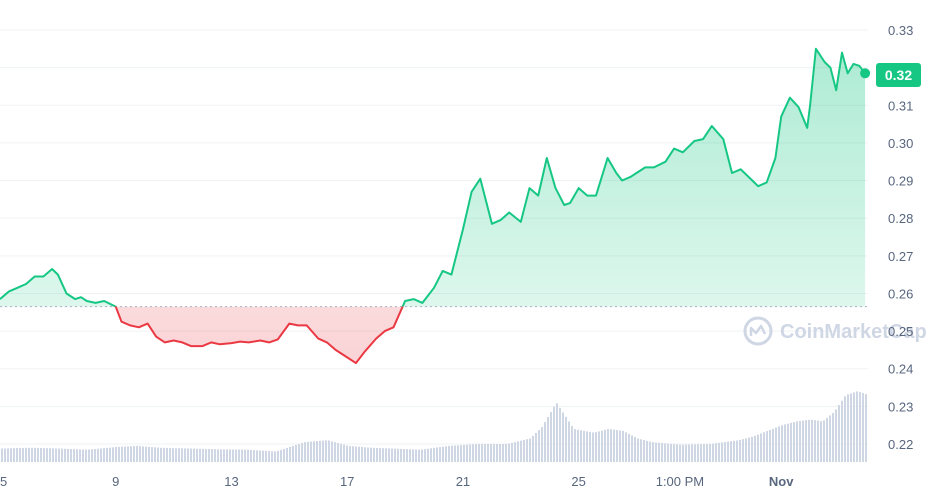 The height and width of the screenshot is (495, 928). I want to click on price-line-down, so click(258, 335).